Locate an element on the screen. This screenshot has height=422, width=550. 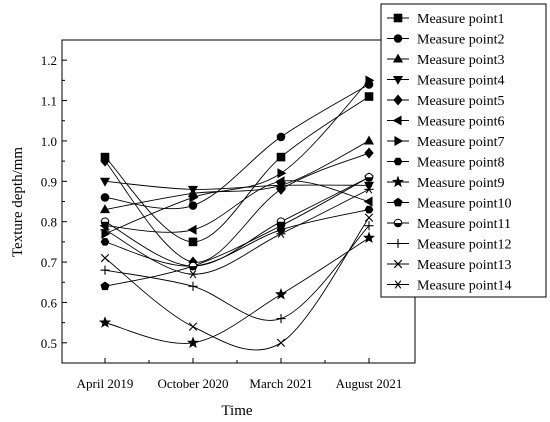
legend-item: Measure point10 is located at coordinates (449, 204).